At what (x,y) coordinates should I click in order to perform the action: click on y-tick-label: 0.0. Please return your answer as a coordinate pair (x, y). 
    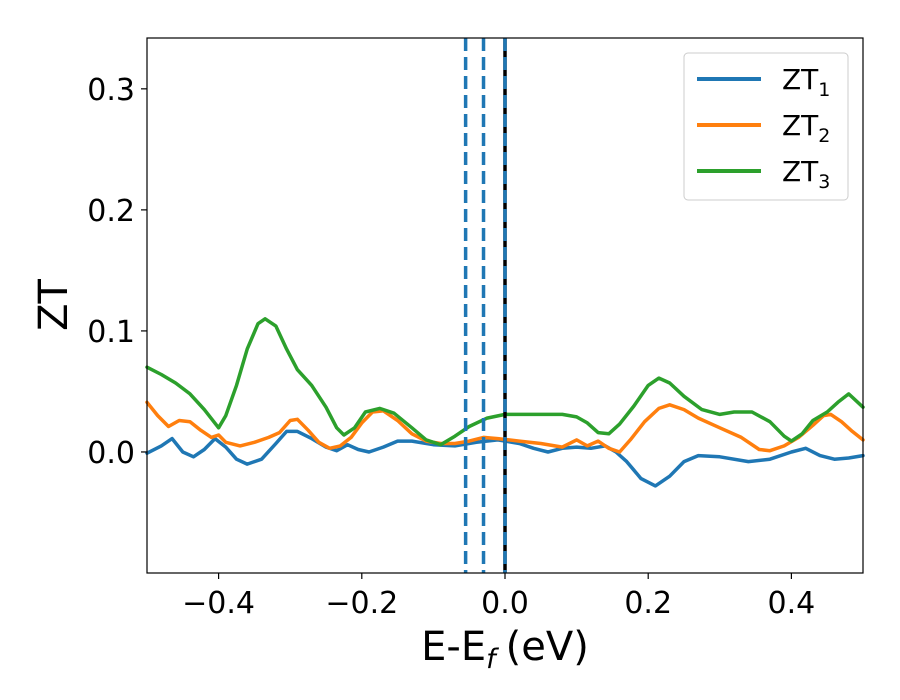
    Looking at the image, I should click on (111, 453).